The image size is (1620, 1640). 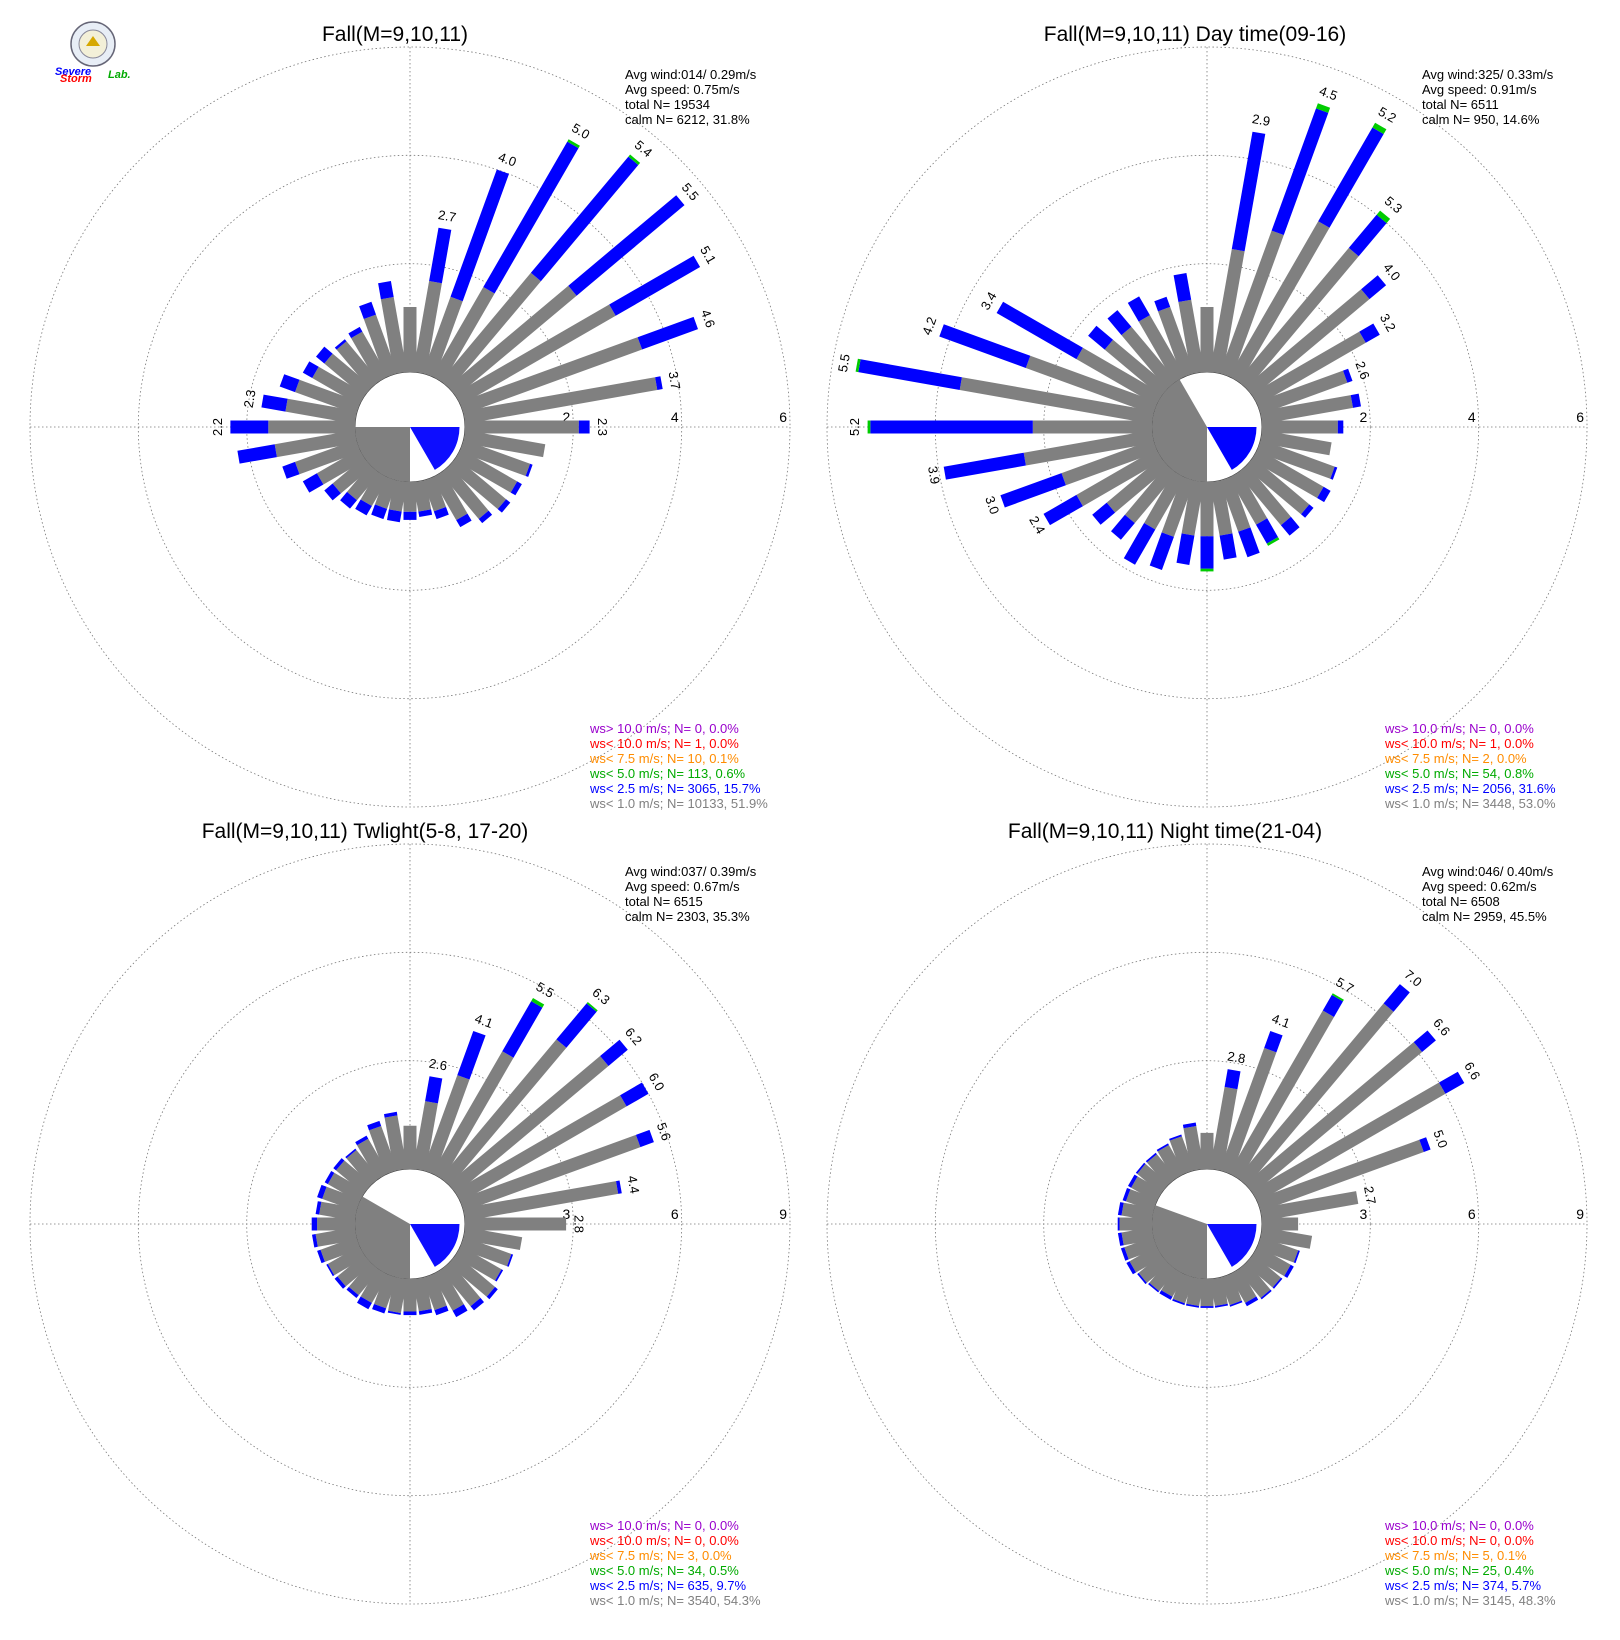 I want to click on stat-calm: calm N= 950, 14.6%, so click(x=1481, y=119).